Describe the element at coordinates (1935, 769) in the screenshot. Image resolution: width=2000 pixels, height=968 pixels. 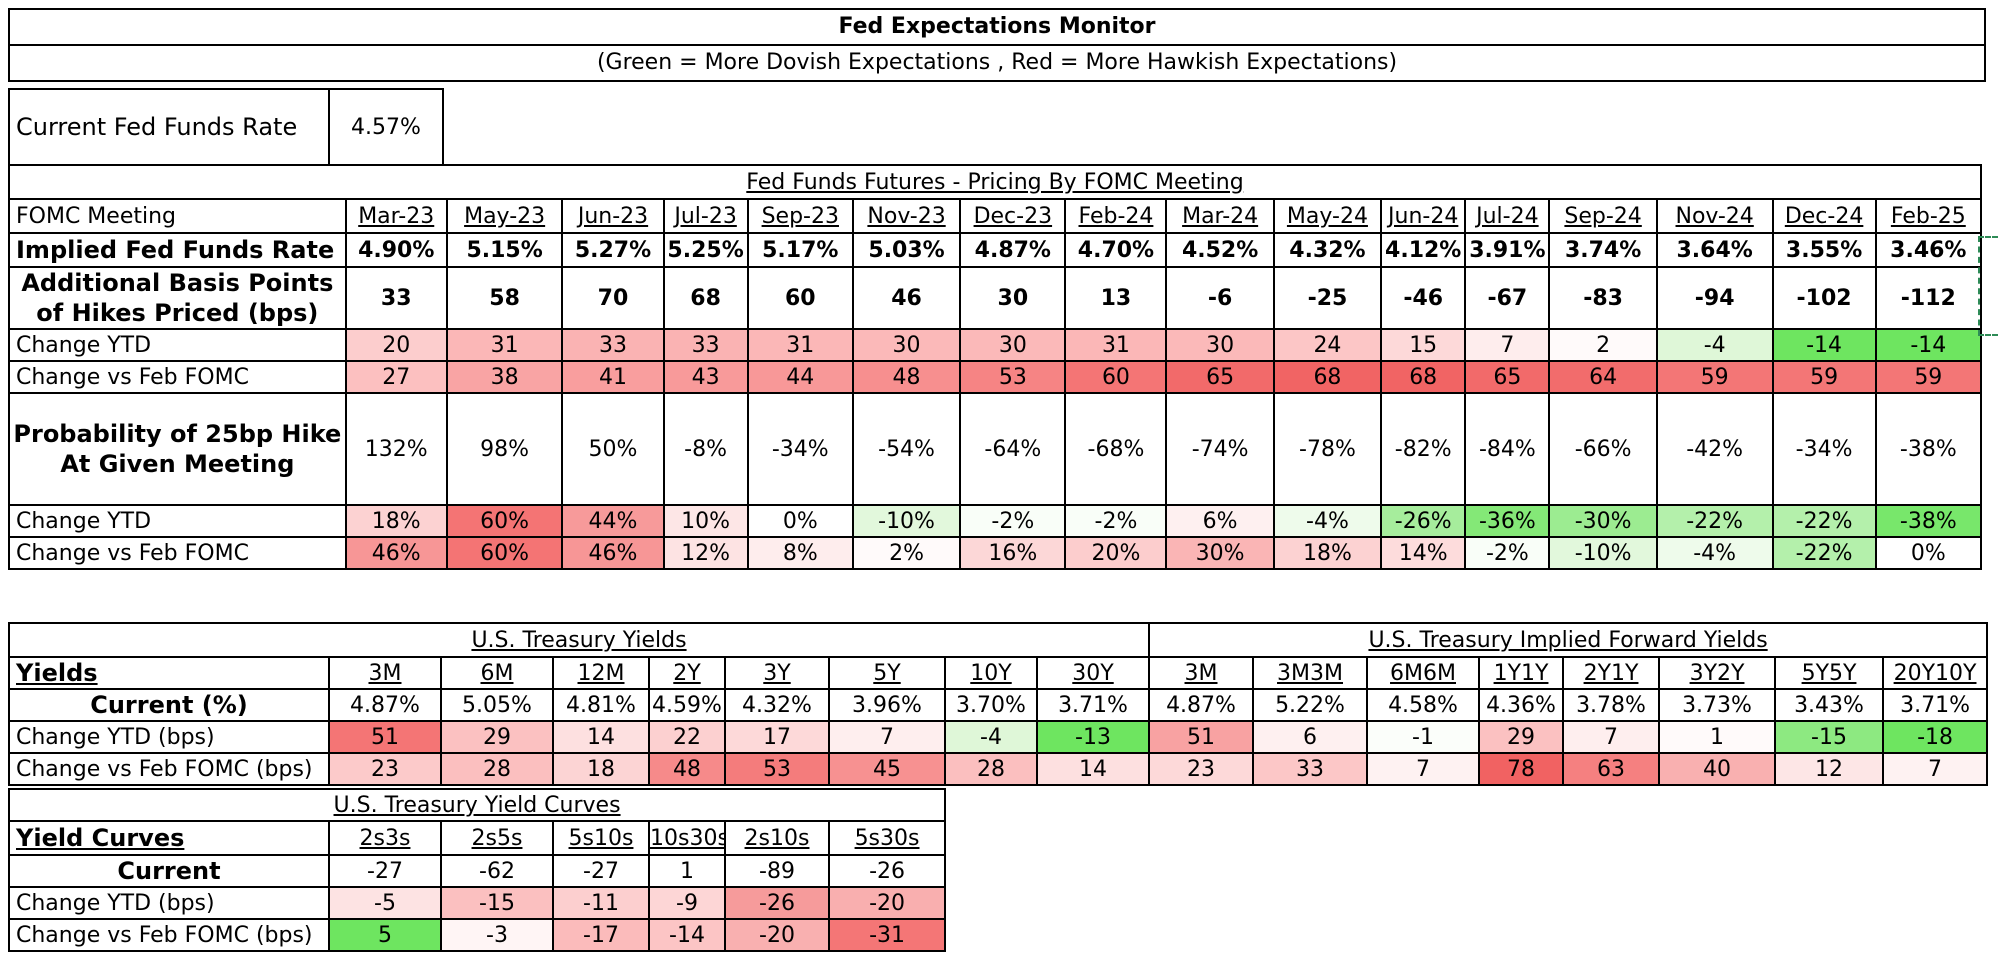
I see `forward-cell: 7` at that location.